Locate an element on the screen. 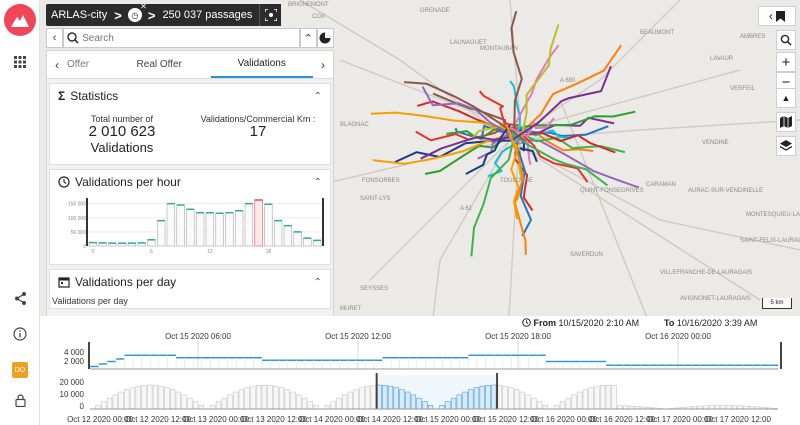 The width and height of the screenshot is (800, 425). search-input is located at coordinates (172, 38).